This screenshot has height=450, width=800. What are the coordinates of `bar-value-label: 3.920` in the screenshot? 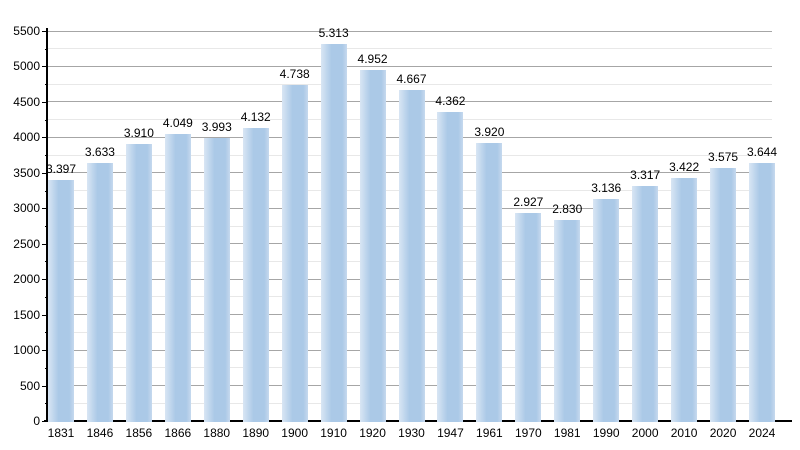 It's located at (489, 132).